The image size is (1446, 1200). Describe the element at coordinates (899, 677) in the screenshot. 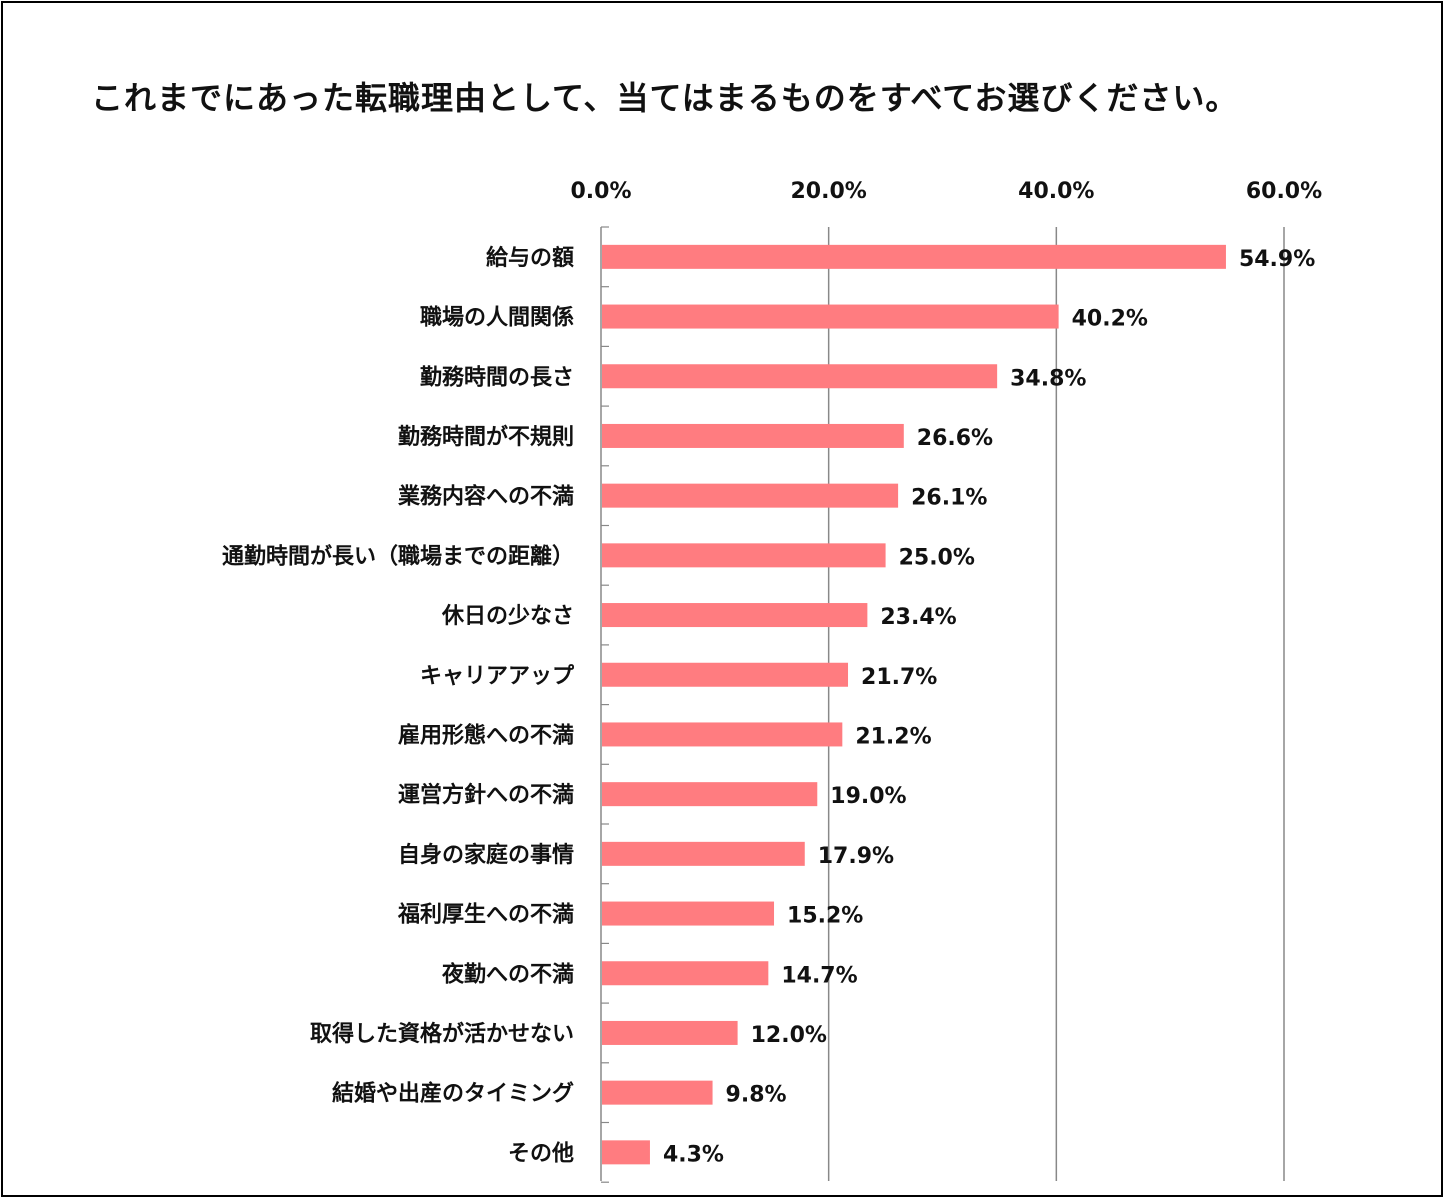

I see `data-label: 21.7%` at that location.